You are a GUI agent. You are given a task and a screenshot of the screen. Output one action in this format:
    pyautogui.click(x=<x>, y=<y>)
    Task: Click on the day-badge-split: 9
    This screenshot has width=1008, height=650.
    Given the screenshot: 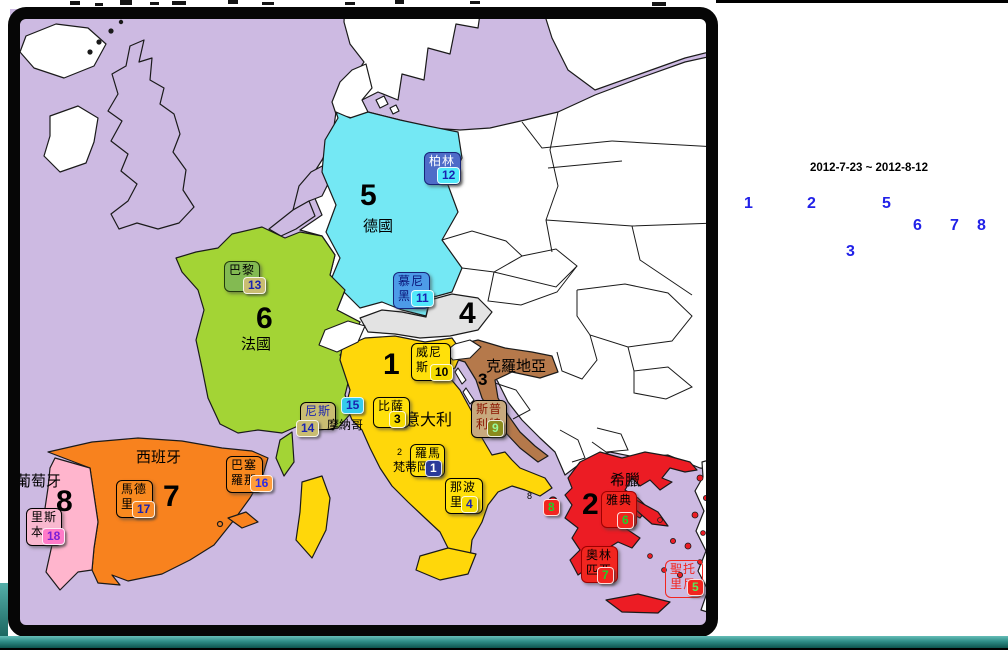 What is the action you would take?
    pyautogui.click(x=495, y=428)
    